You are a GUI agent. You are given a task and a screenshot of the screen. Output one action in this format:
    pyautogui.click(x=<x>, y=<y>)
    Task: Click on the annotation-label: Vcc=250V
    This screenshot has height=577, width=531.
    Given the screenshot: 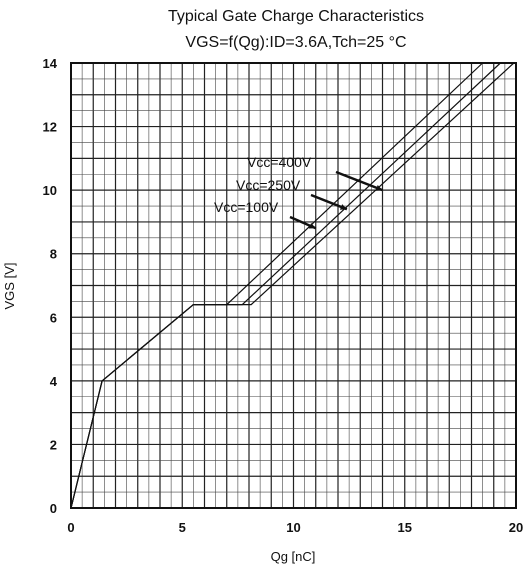 What is the action you would take?
    pyautogui.click(x=268, y=185)
    